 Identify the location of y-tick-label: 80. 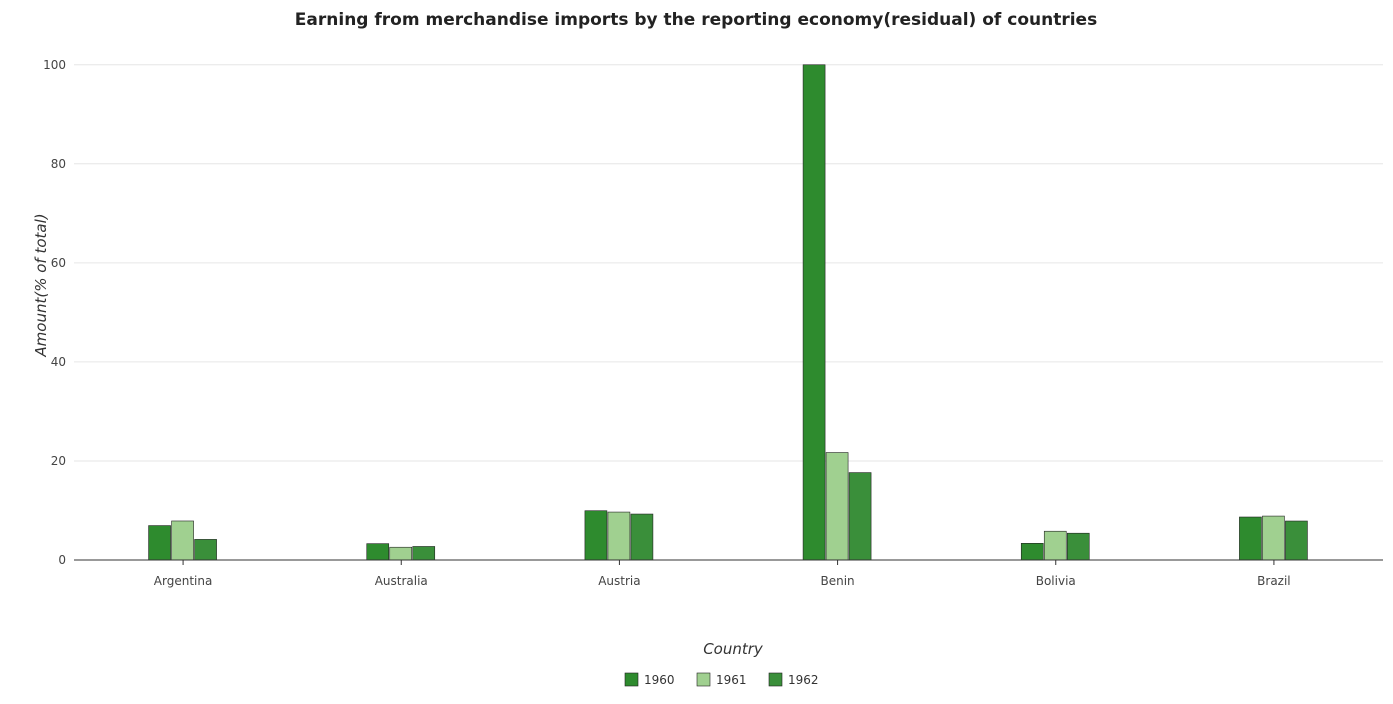
(58, 164).